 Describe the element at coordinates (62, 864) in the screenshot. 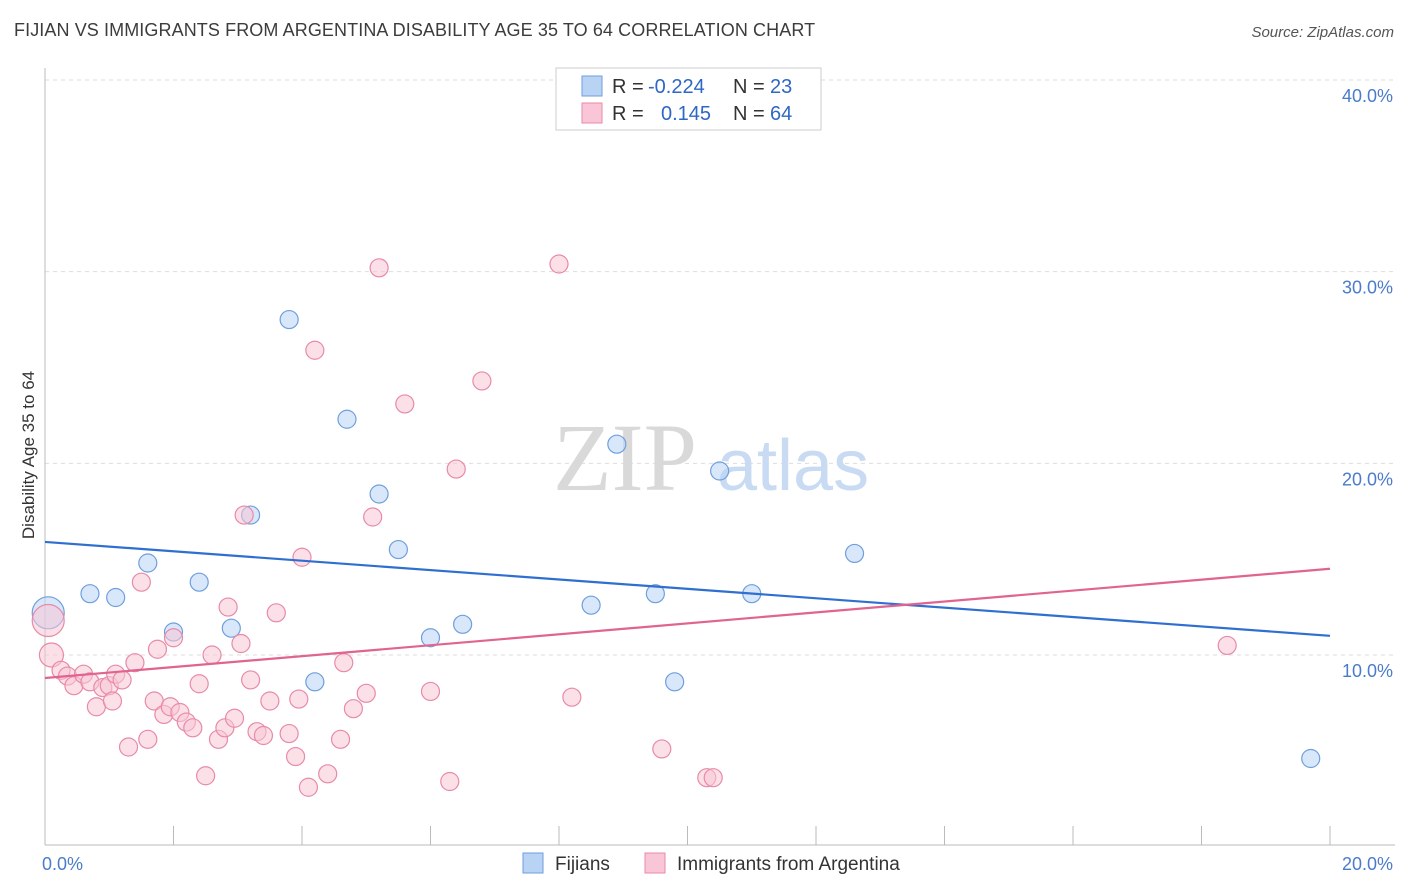

I see `x-tick-label-0: 0.0%` at that location.